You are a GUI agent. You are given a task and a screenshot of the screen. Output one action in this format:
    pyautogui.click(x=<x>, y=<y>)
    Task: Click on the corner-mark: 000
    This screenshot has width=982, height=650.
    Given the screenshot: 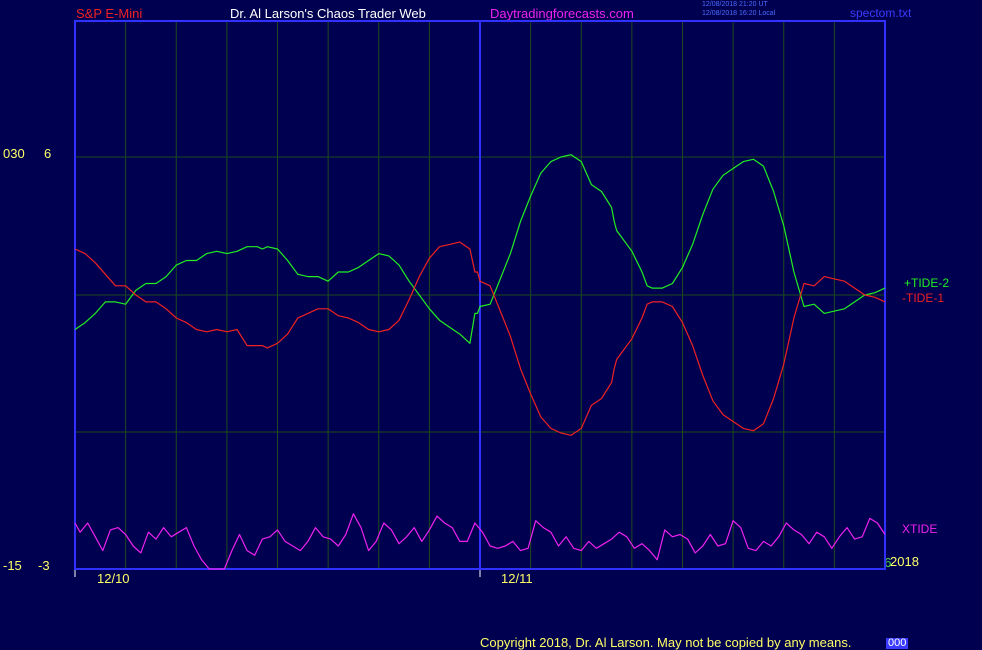 What is the action you would take?
    pyautogui.click(x=897, y=643)
    